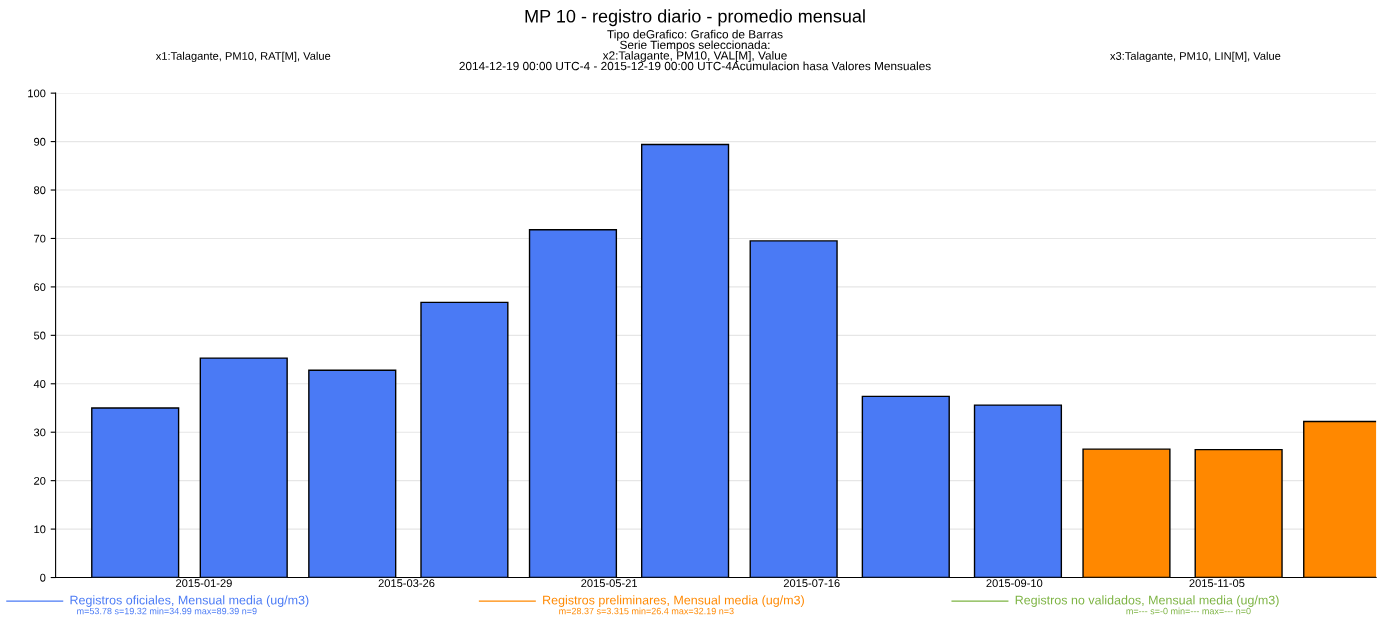  Describe the element at coordinates (243, 57) in the screenshot. I see `text: x1:Talagante, PM10, RAT[M], Value` at that location.